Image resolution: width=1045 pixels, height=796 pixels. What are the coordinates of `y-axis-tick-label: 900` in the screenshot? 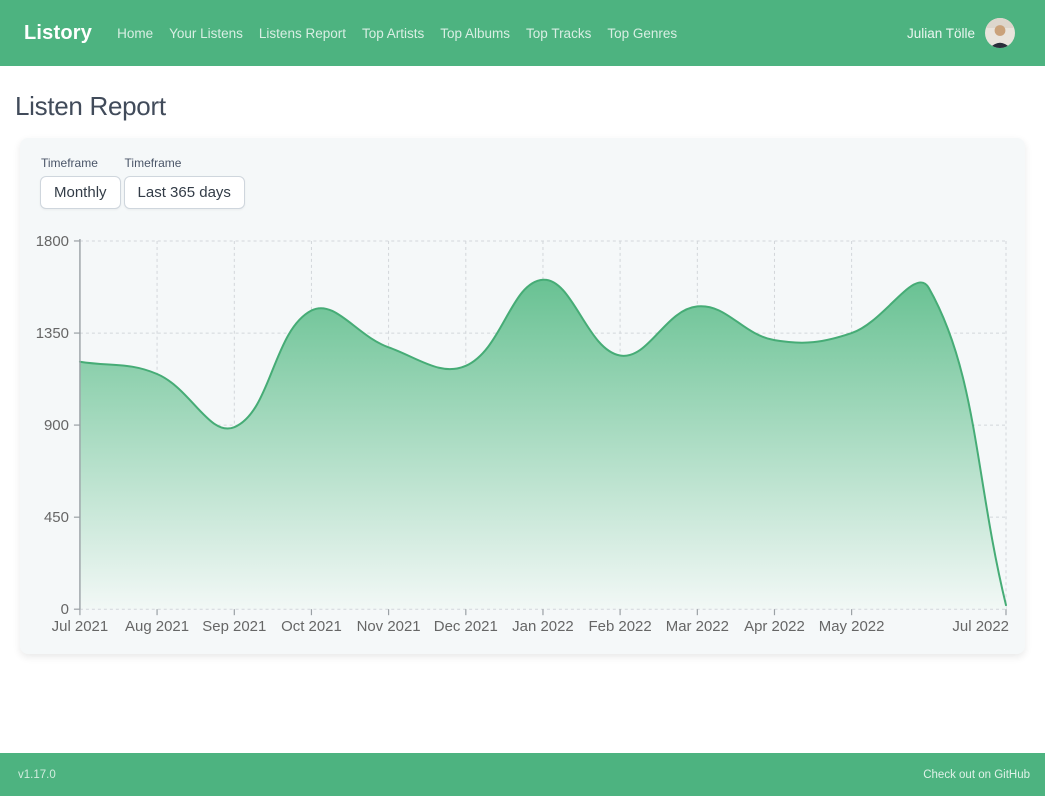 It's located at (56, 425).